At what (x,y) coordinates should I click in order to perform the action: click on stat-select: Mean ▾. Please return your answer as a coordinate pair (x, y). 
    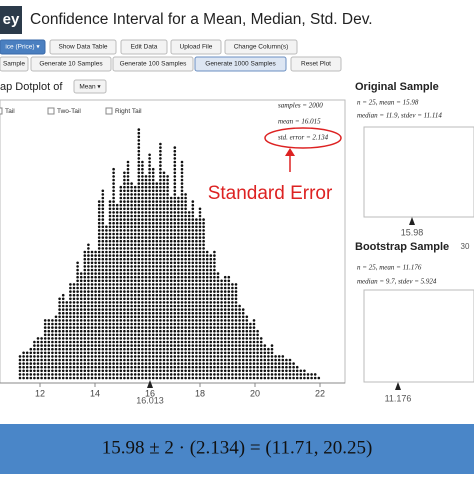
    Looking at the image, I should click on (90, 86).